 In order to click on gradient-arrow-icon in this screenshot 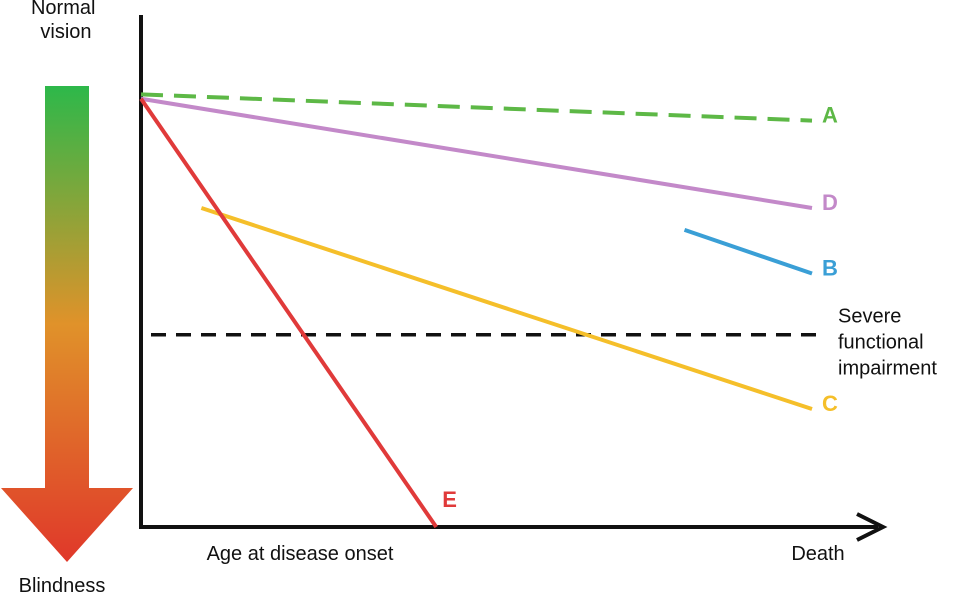, I will do `click(67, 324)`.